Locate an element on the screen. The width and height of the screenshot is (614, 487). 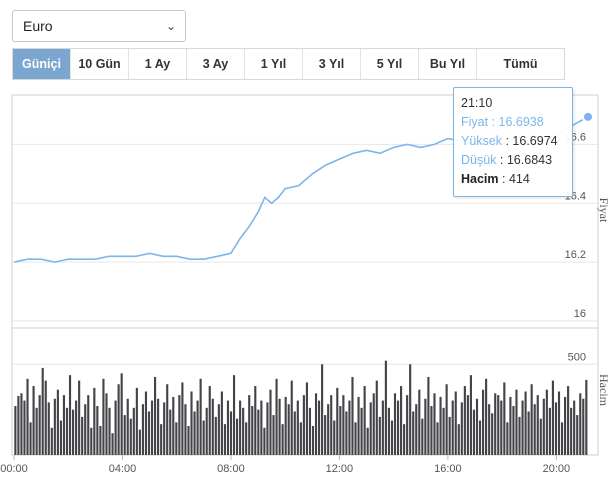
tooltip-high-value: 16.6974 is located at coordinates (535, 141).